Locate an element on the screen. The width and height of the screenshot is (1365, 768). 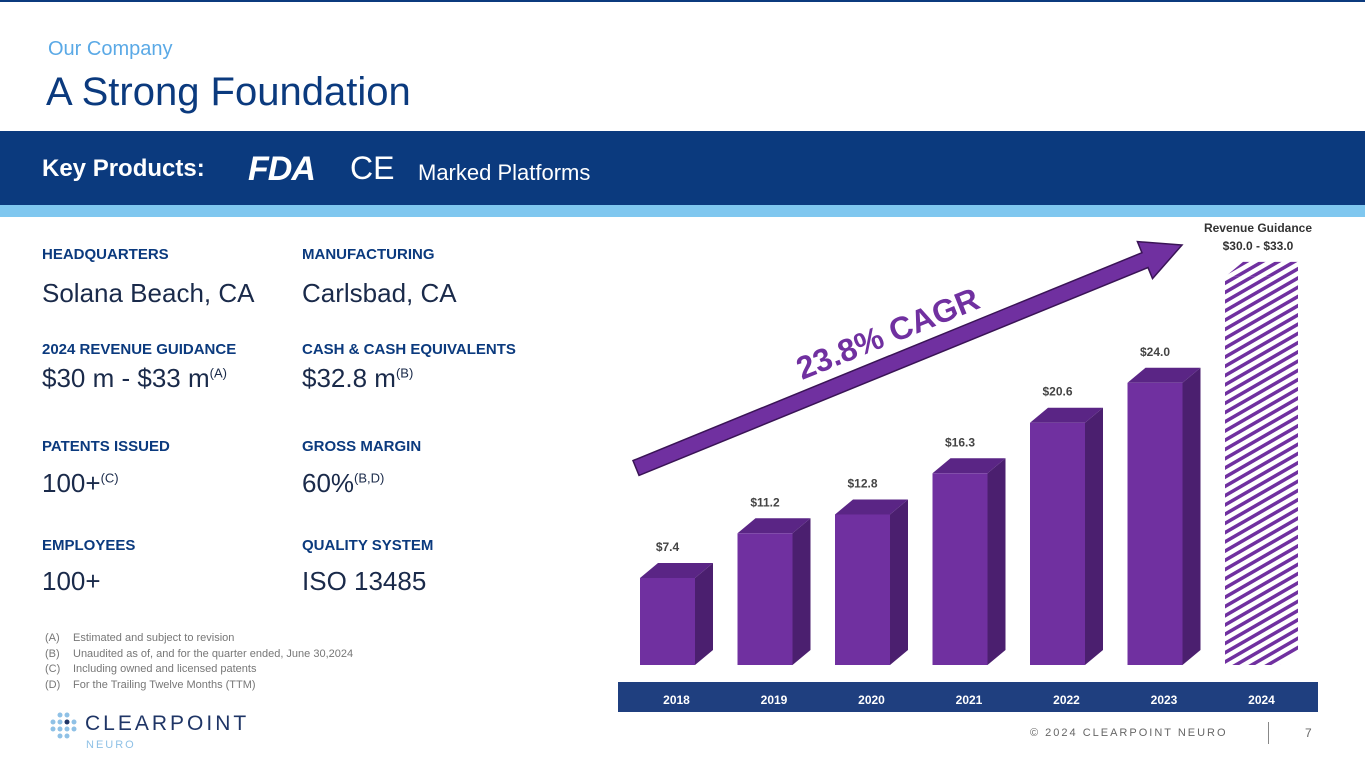
guidance-range: $30.0 - $33.0 is located at coordinates (1258, 246).